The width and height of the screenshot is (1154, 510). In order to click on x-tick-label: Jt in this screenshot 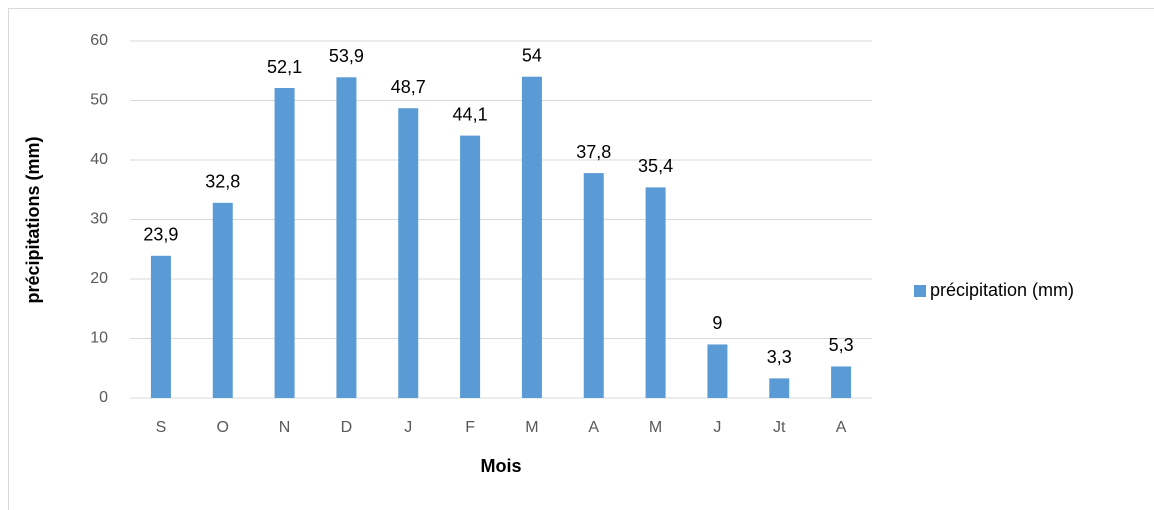, I will do `click(779, 427)`.